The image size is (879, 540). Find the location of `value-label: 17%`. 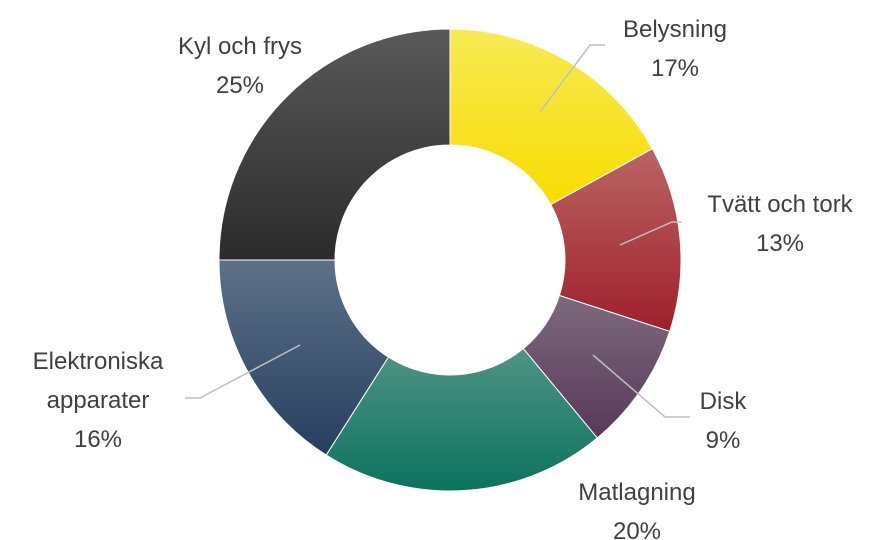

value-label: 17% is located at coordinates (675, 68).